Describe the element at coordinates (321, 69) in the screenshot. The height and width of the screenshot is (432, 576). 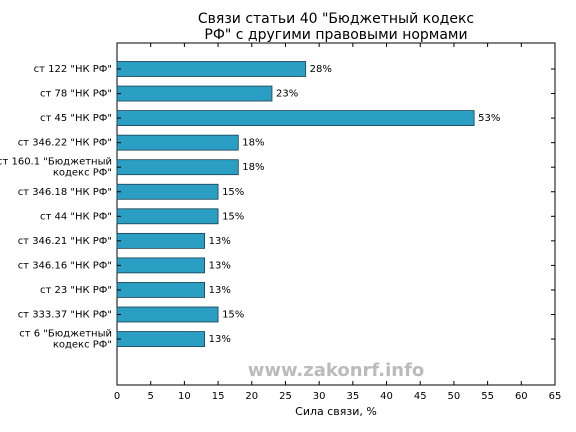
I see `data-label: 28%` at that location.